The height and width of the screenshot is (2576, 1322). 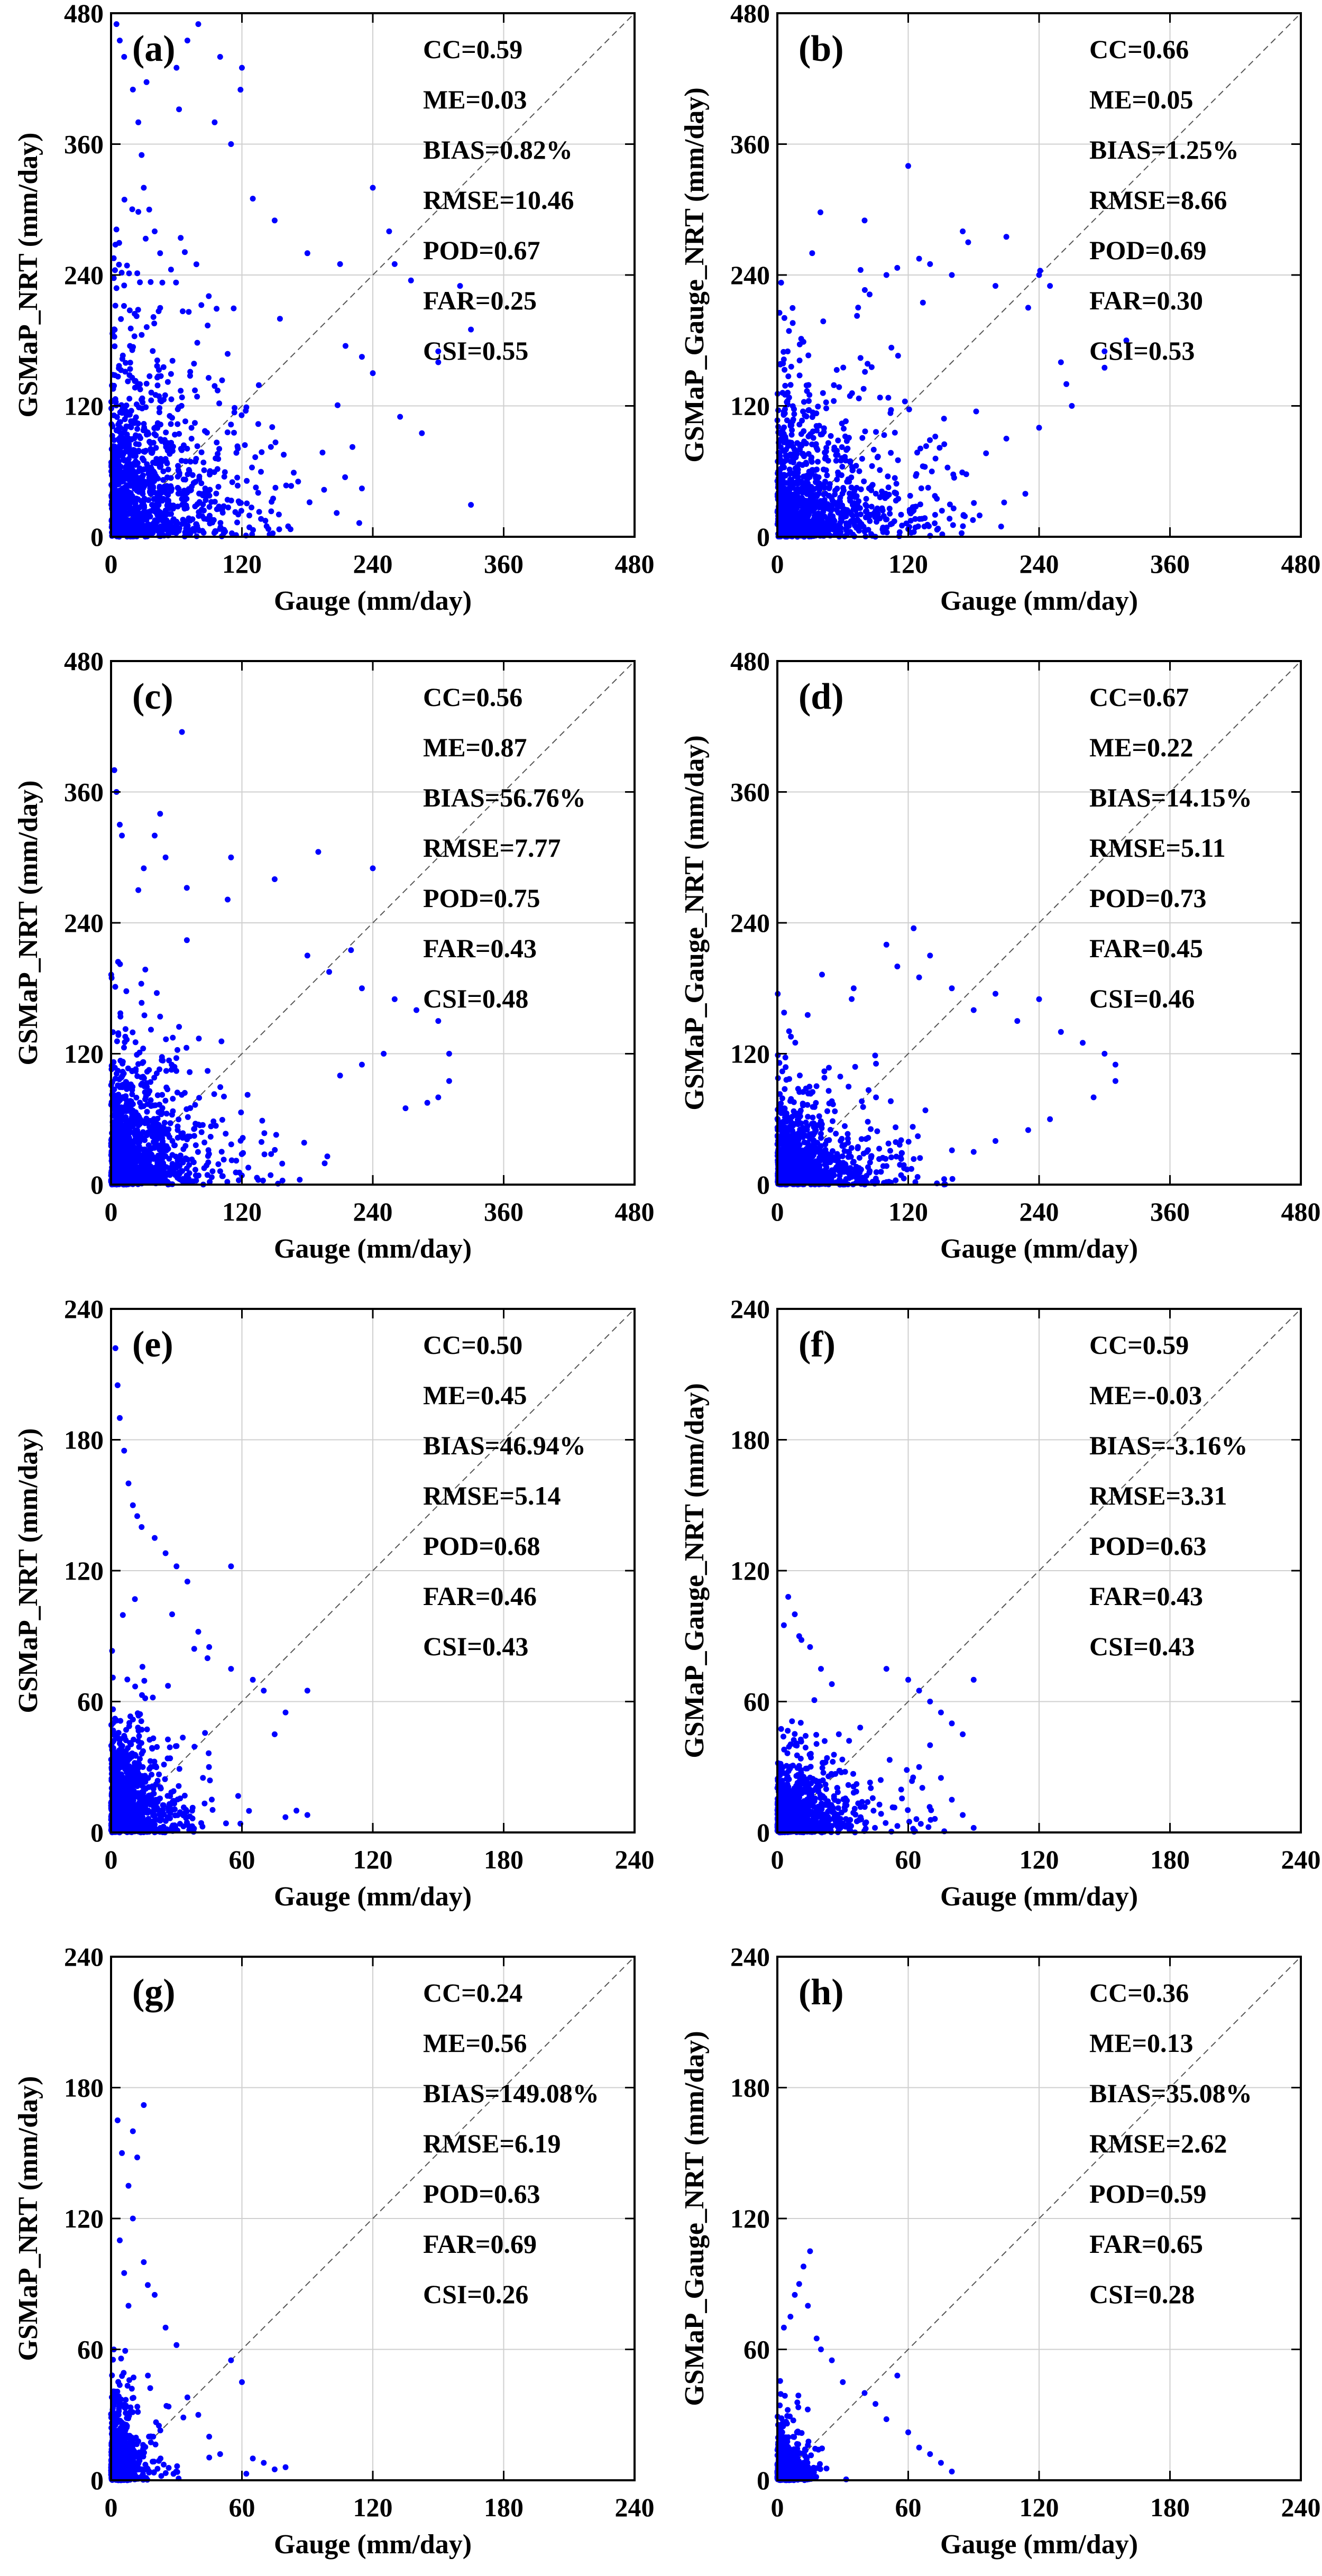 I want to click on y-tick-label: 480, so click(x=750, y=661).